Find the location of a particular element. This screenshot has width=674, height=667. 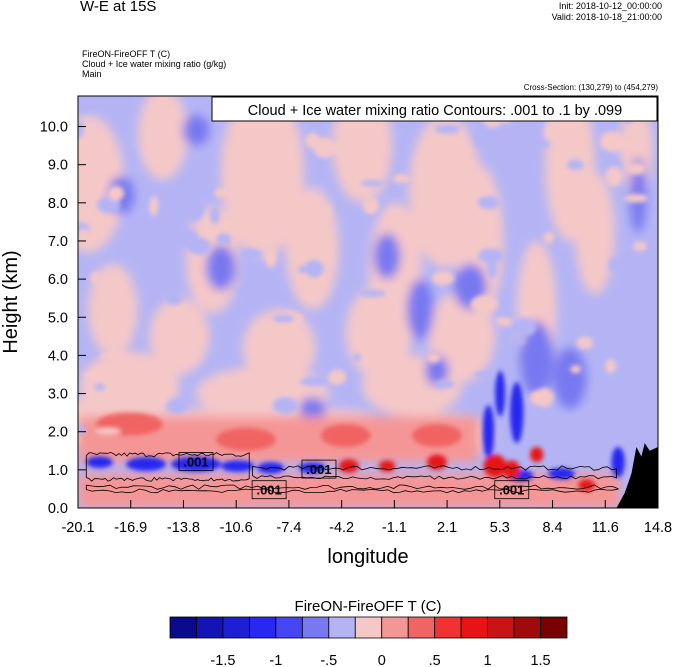

y-tick-label: 8.0 is located at coordinates (58, 204).